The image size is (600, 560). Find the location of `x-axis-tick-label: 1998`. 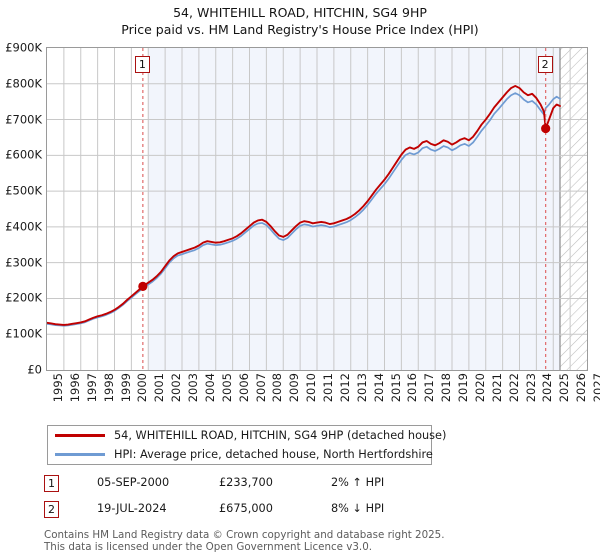

x-axis-tick-label: 1998 is located at coordinates (108, 388).